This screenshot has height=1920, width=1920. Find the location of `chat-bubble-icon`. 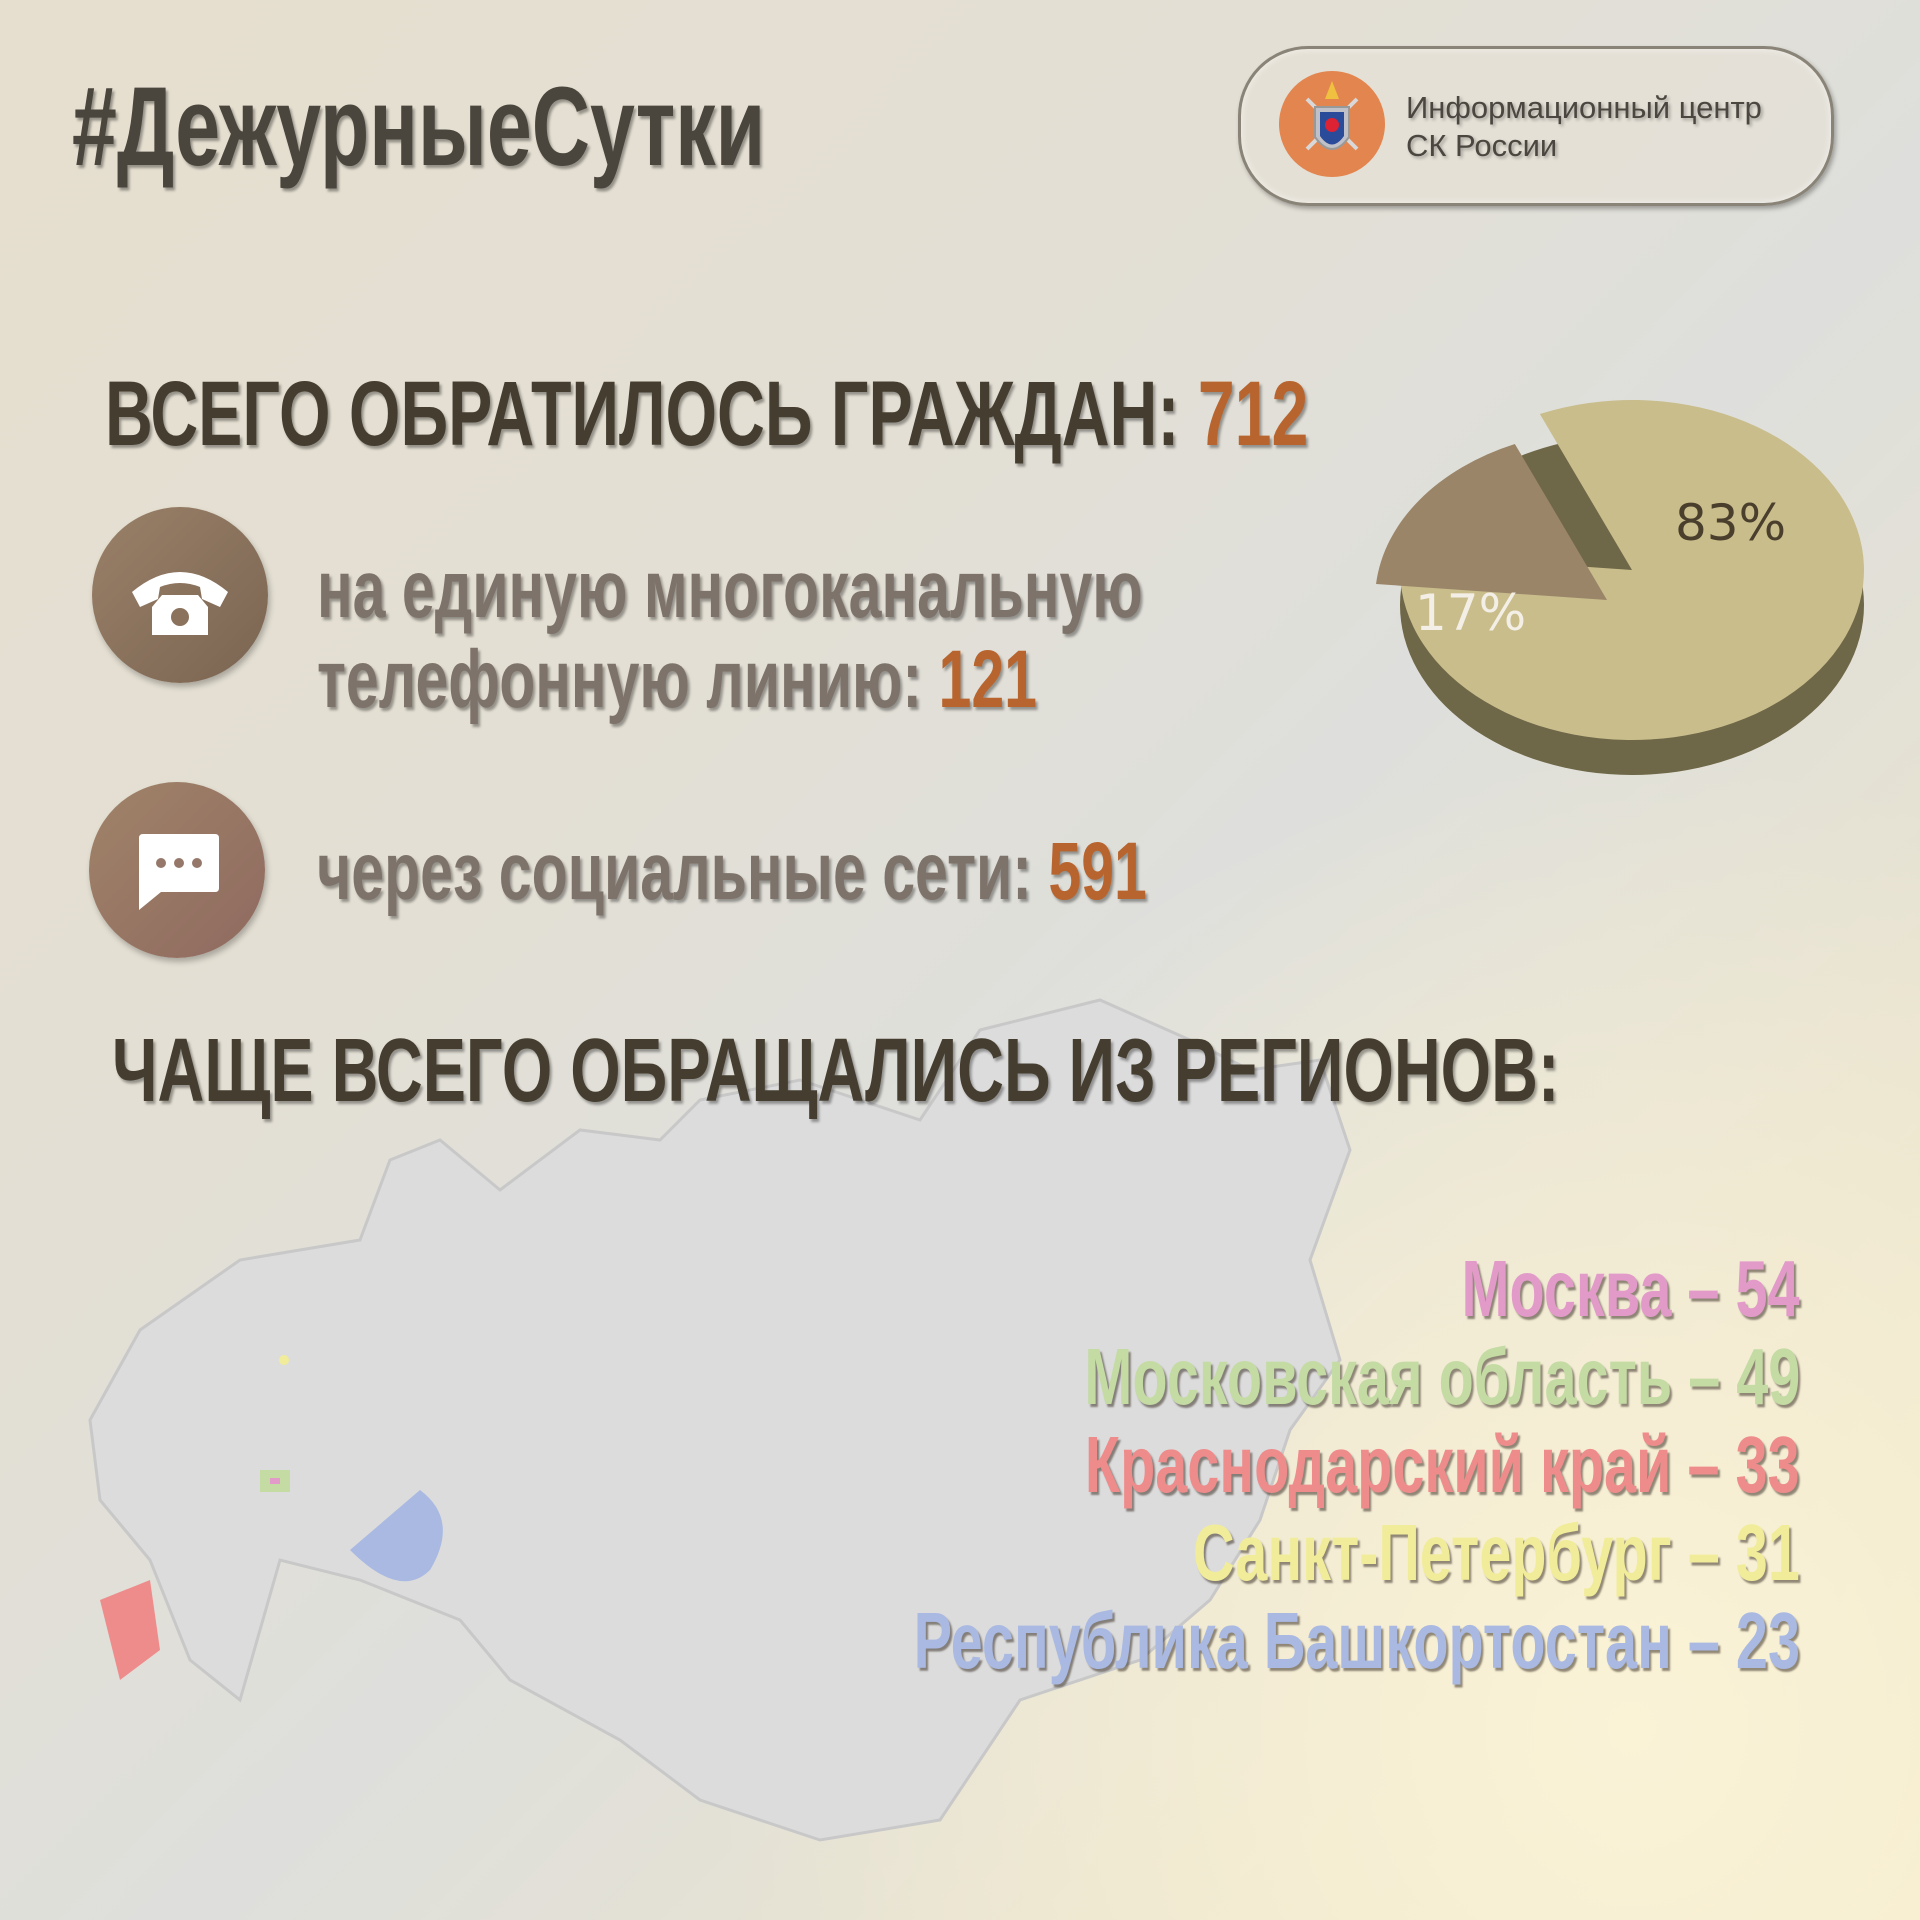

chat-bubble-icon is located at coordinates (177, 870).